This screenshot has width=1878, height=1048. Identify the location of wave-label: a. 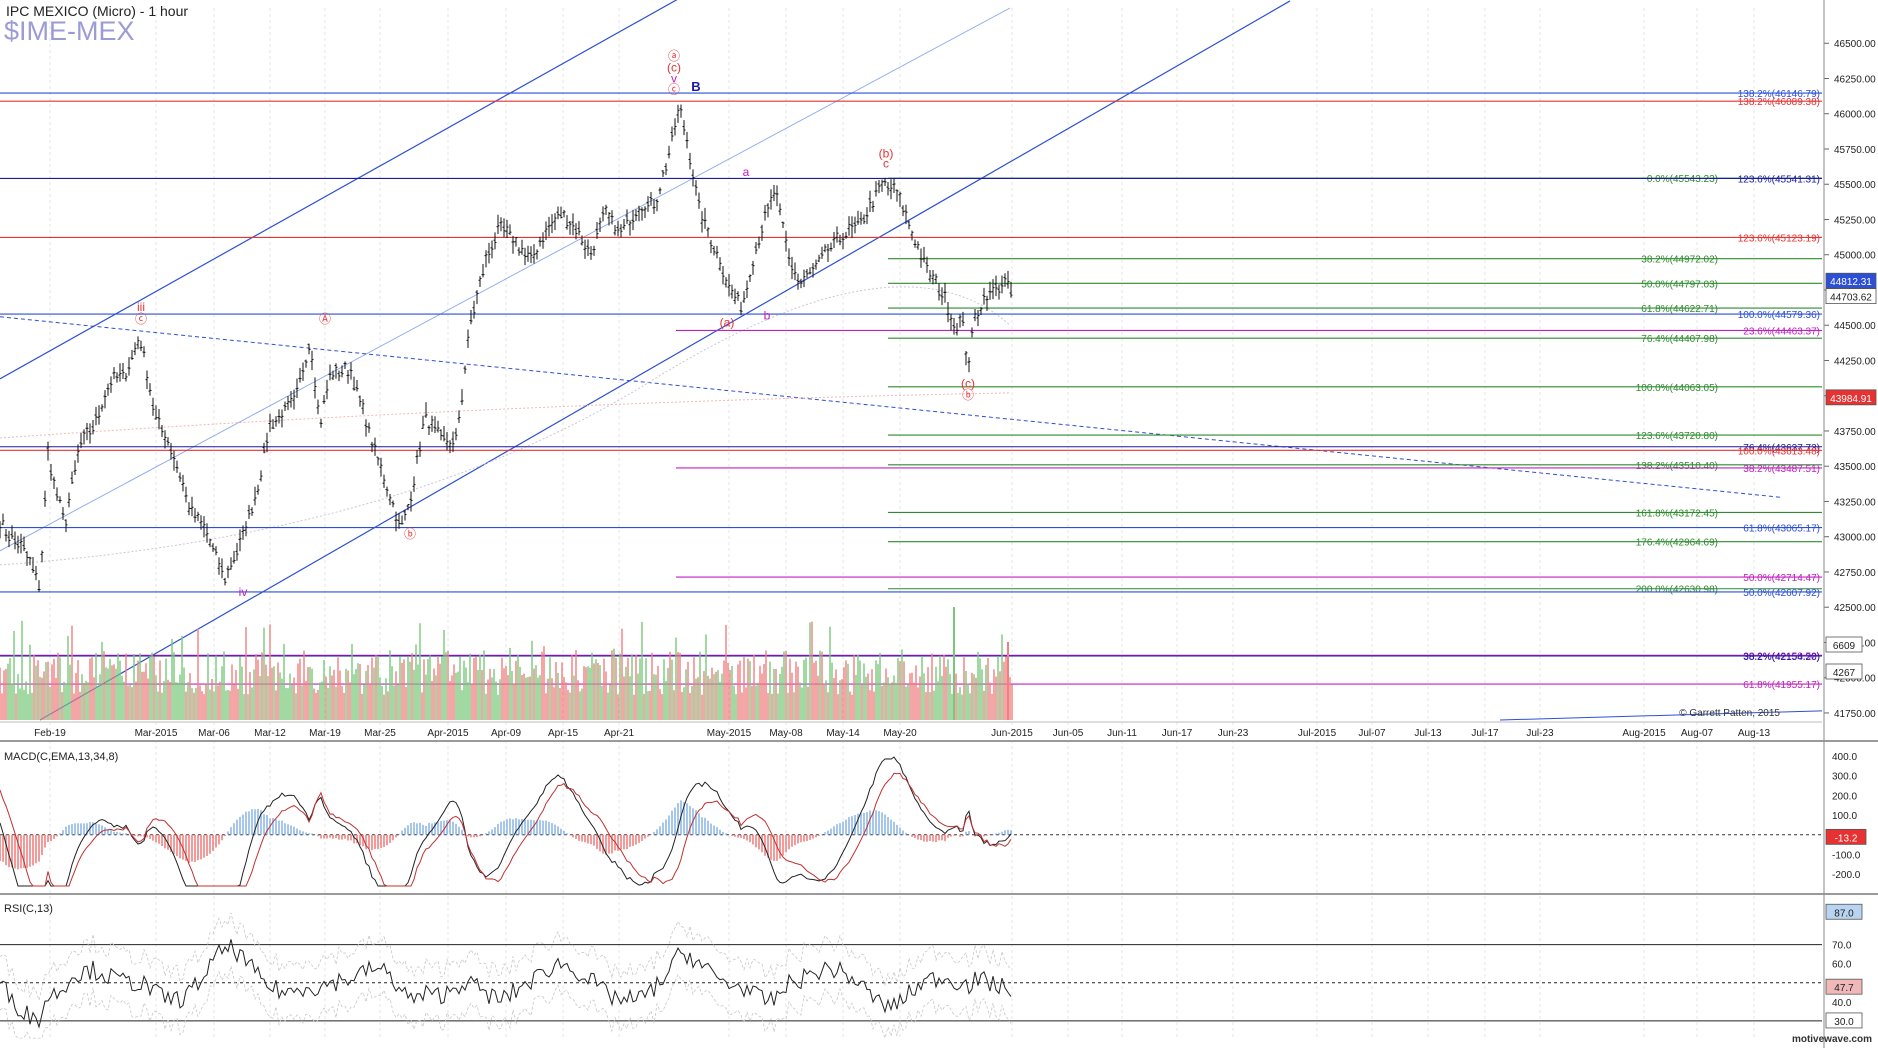
(746, 172).